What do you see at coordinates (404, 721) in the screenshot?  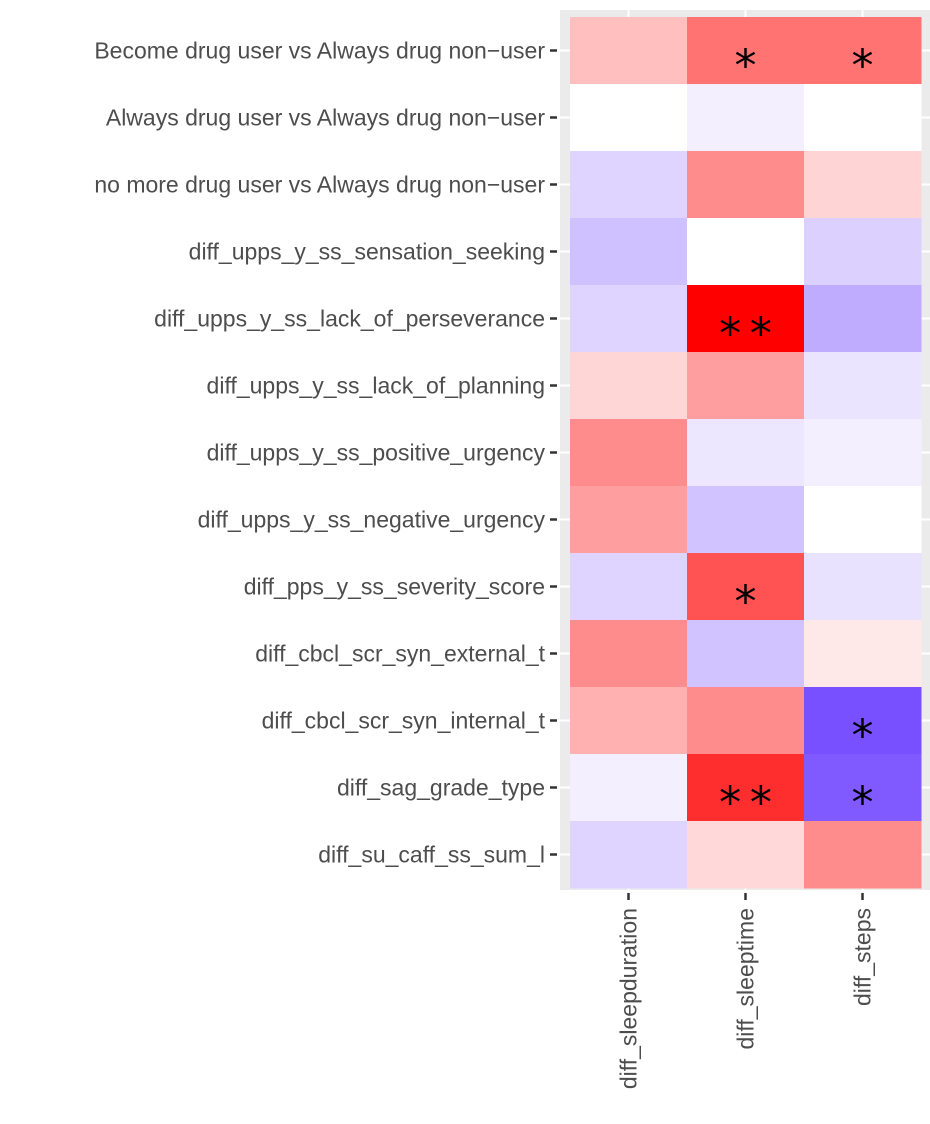 I see `y-tick-label: diff_cbcl_scr_syn_internal_t` at bounding box center [404, 721].